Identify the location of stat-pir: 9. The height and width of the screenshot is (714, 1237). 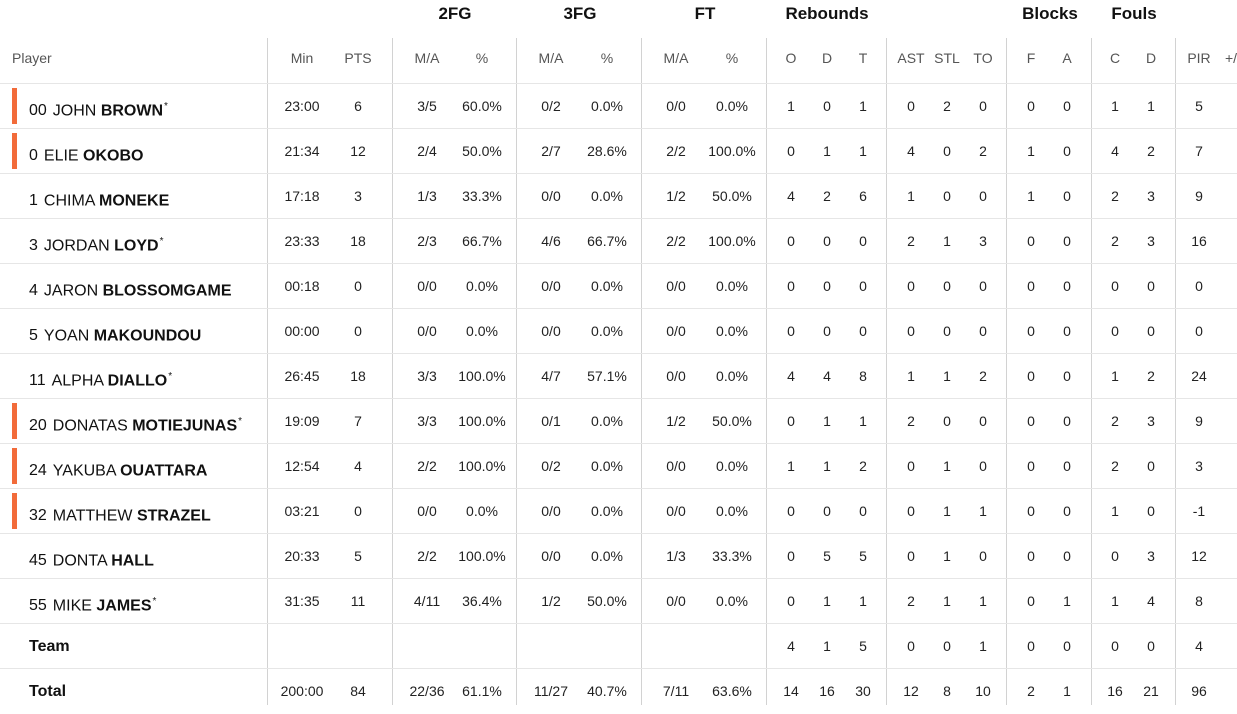
(1199, 421).